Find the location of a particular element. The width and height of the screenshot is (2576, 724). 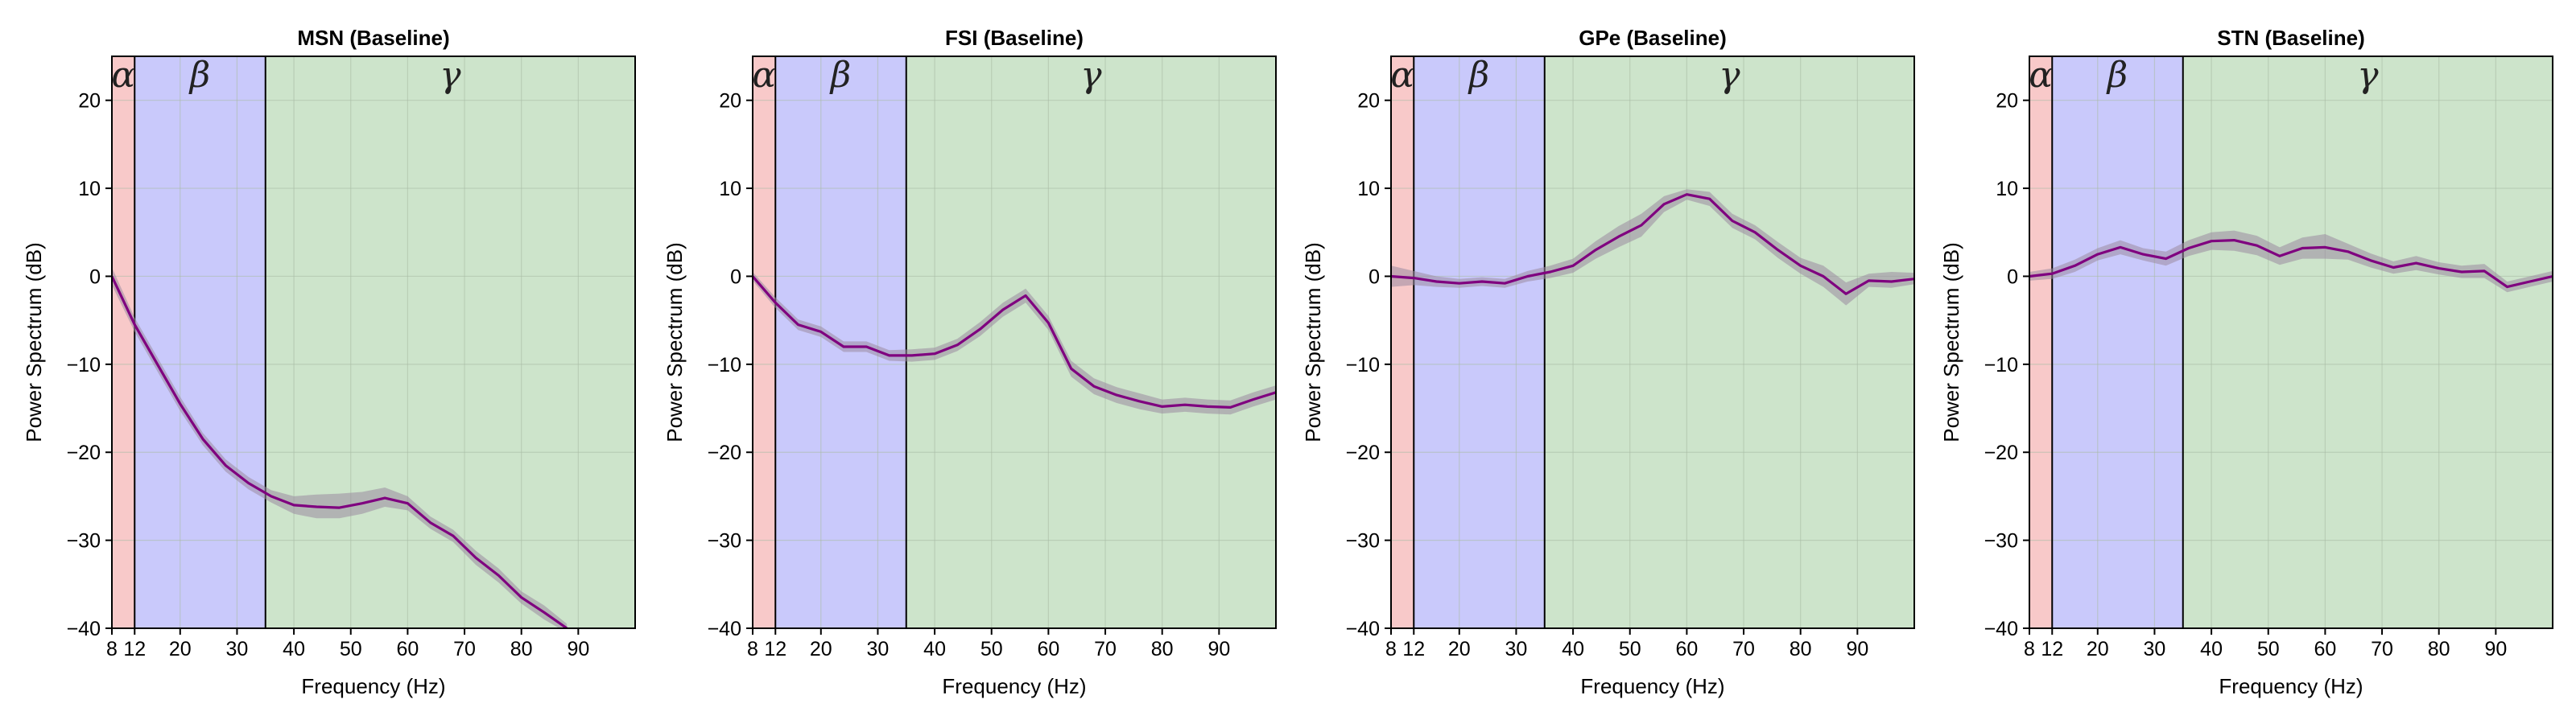

chart-title: STN (Baseline) is located at coordinates (2291, 38).